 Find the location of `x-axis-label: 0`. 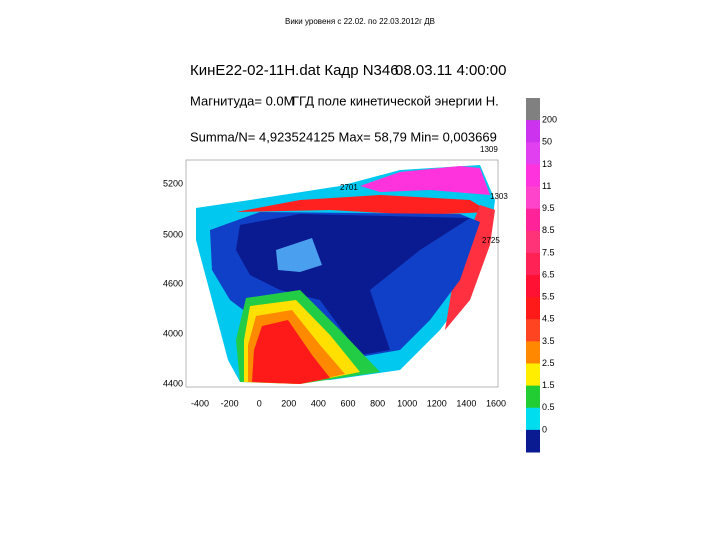

x-axis-label: 0 is located at coordinates (259, 403).